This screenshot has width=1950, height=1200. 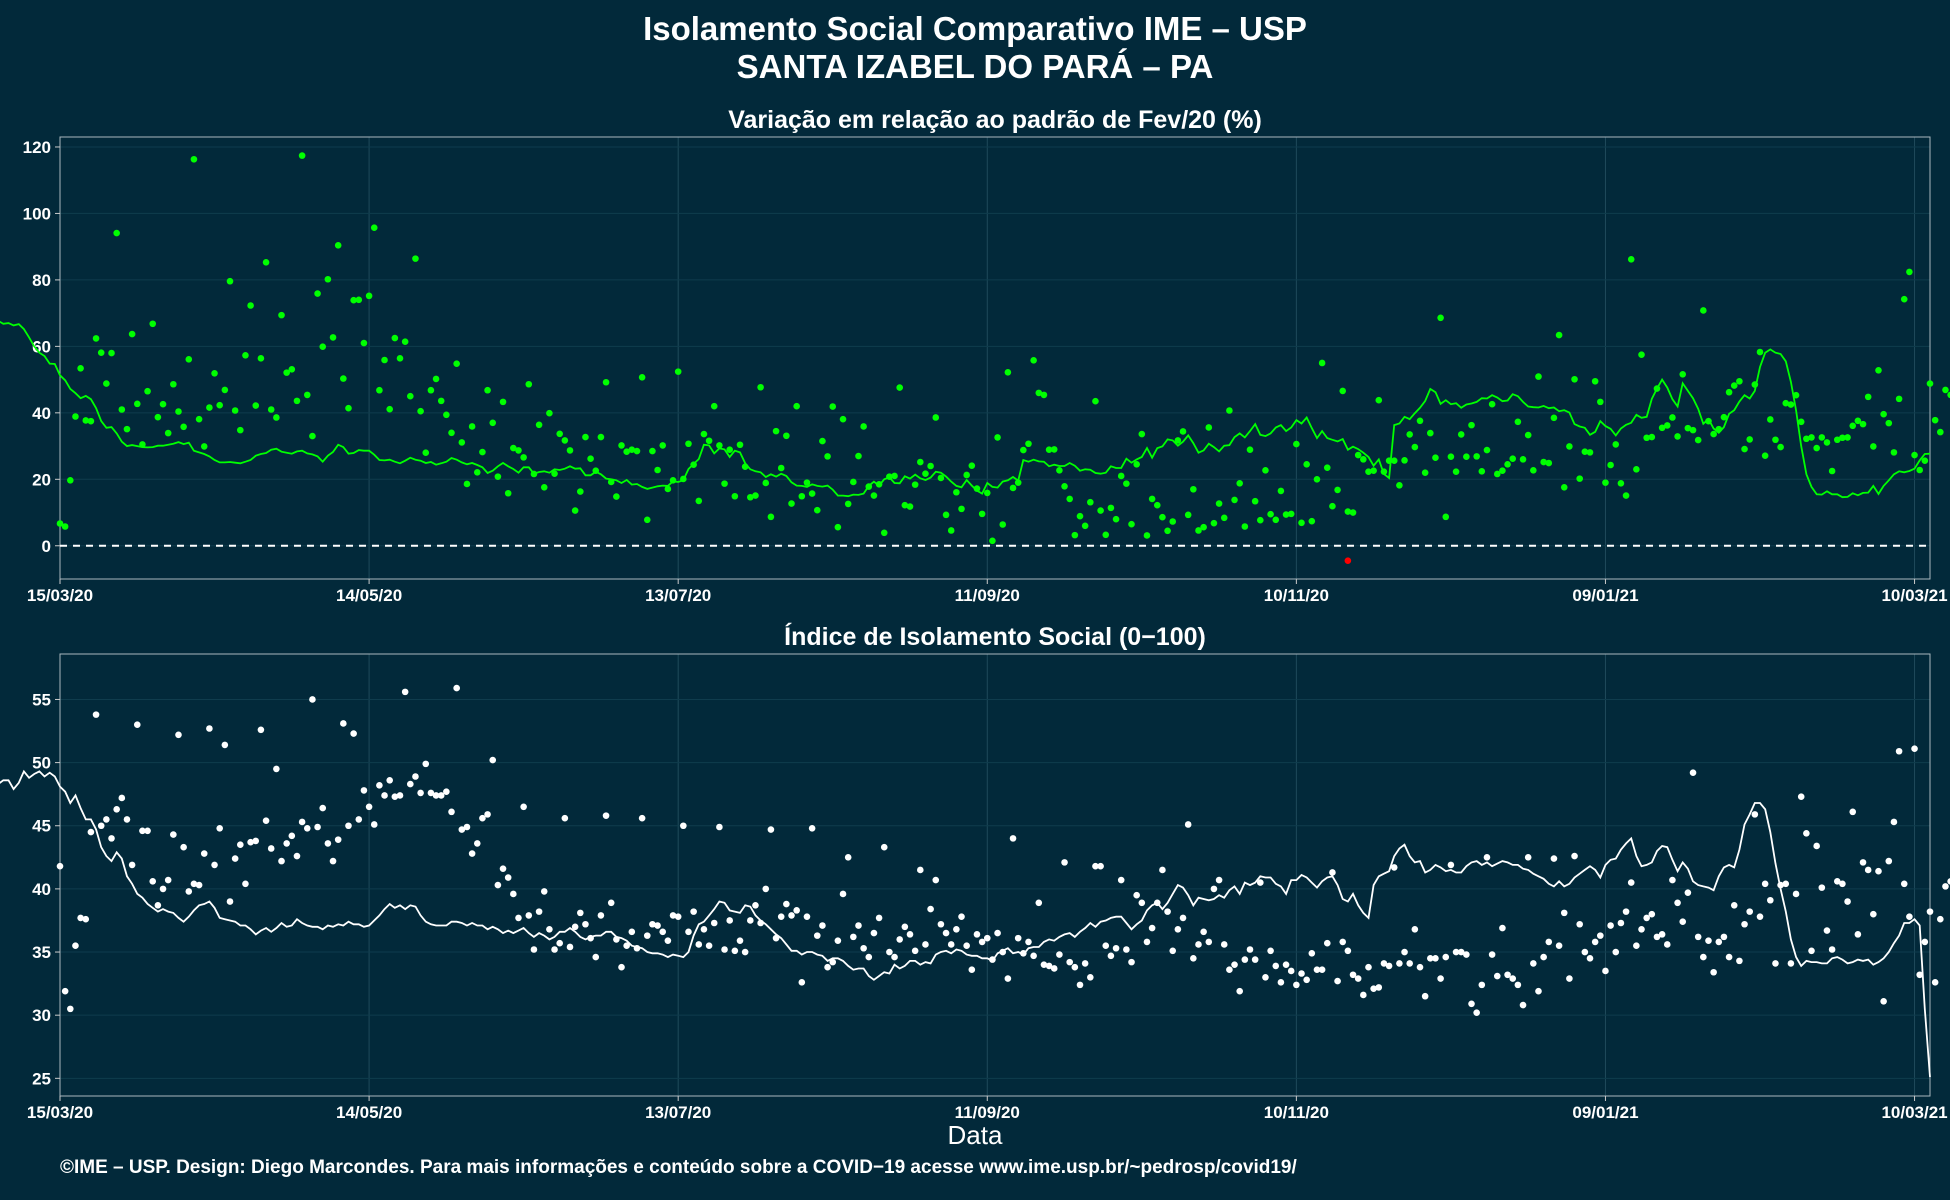 What do you see at coordinates (1605, 1112) in the screenshot?
I see `x-tick-label: 09/01/21` at bounding box center [1605, 1112].